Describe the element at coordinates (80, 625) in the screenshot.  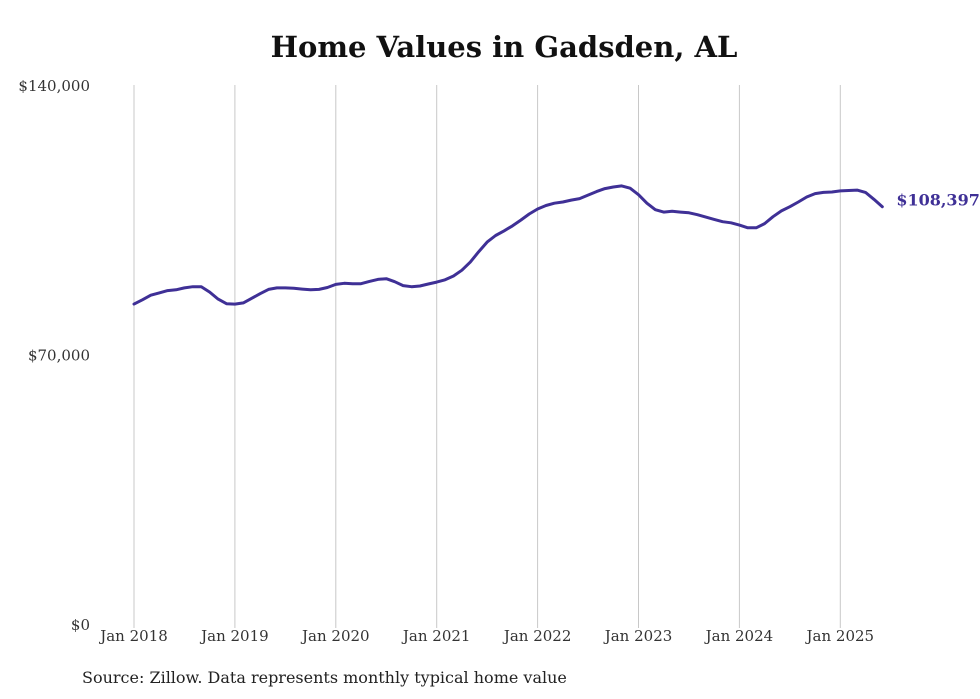
I see `y-tick-label: $0` at that location.